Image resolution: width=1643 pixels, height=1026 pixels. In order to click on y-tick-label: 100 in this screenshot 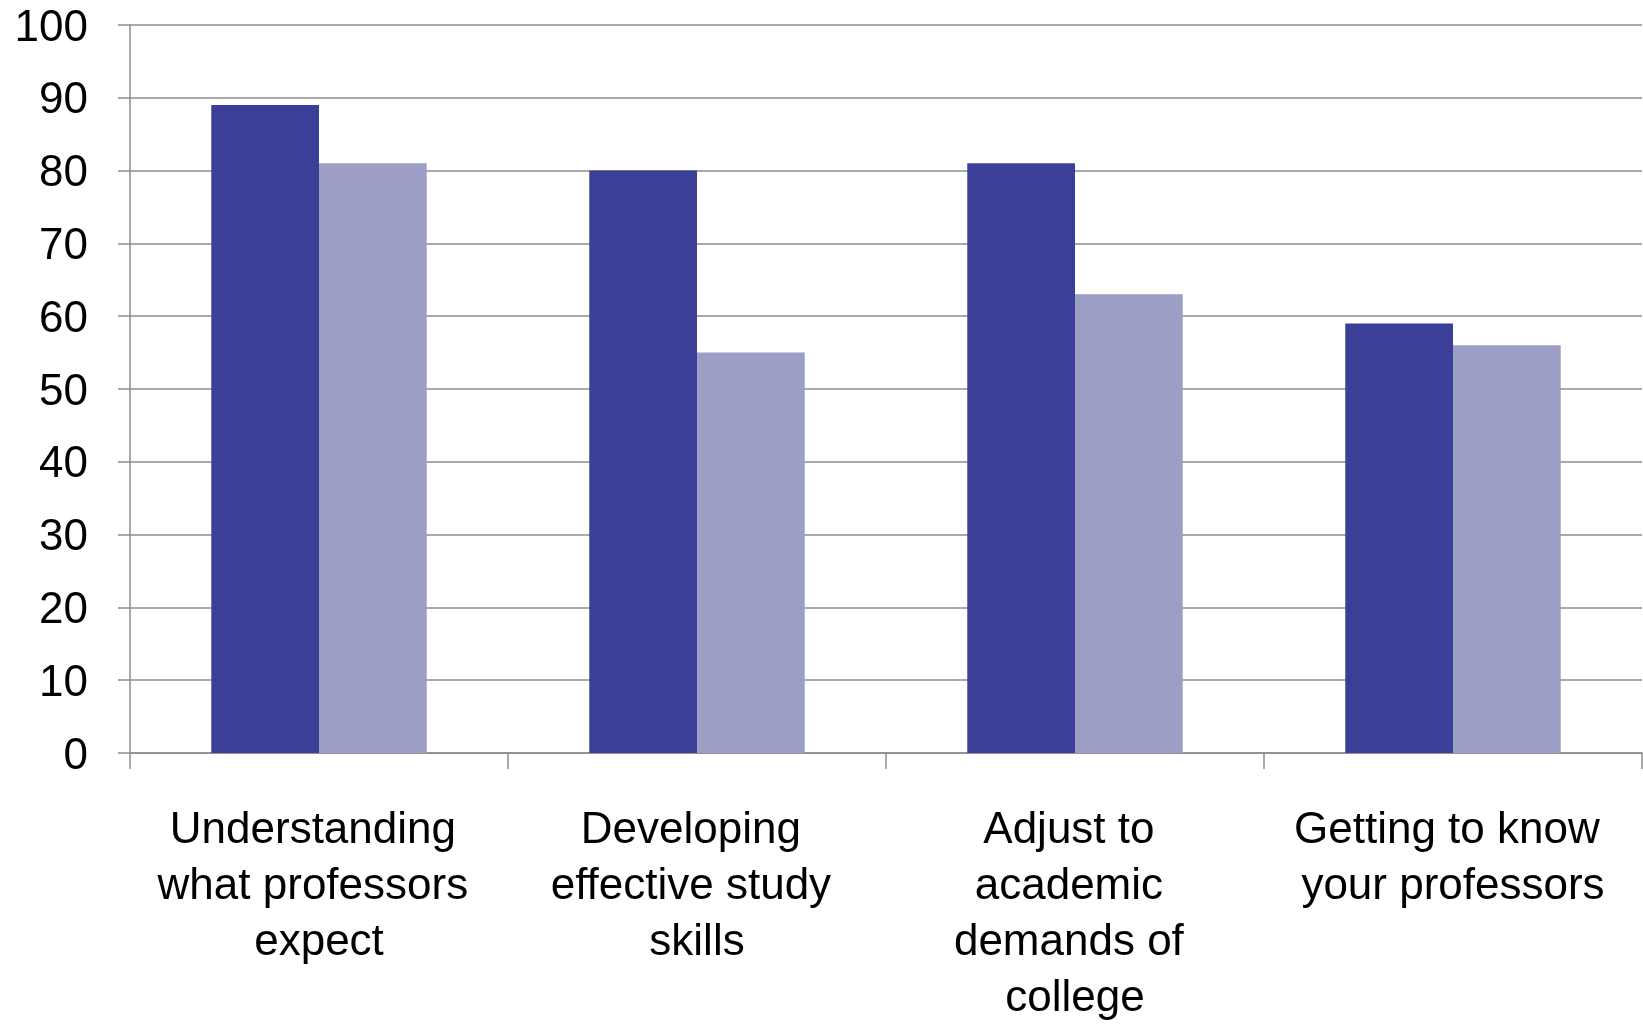, I will do `click(51, 25)`.